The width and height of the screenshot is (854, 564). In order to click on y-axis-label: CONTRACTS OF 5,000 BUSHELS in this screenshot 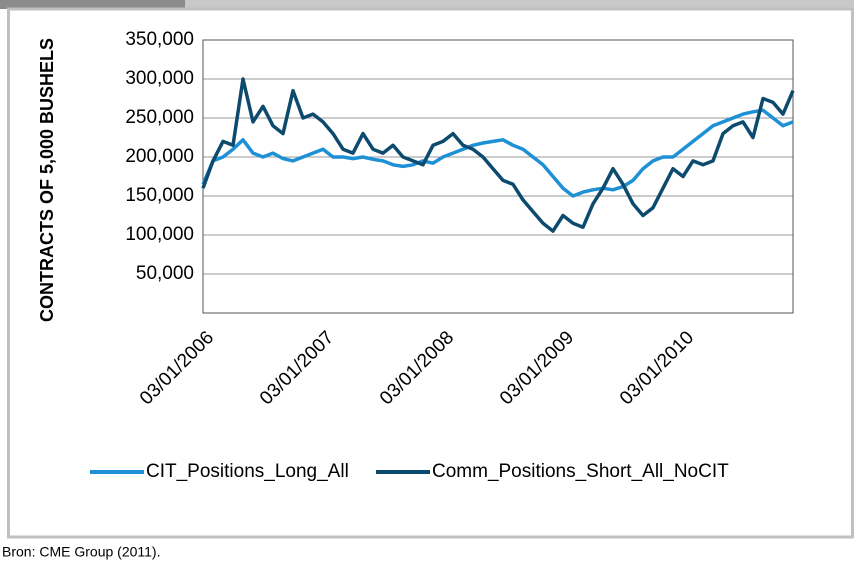, I will do `click(47, 180)`.